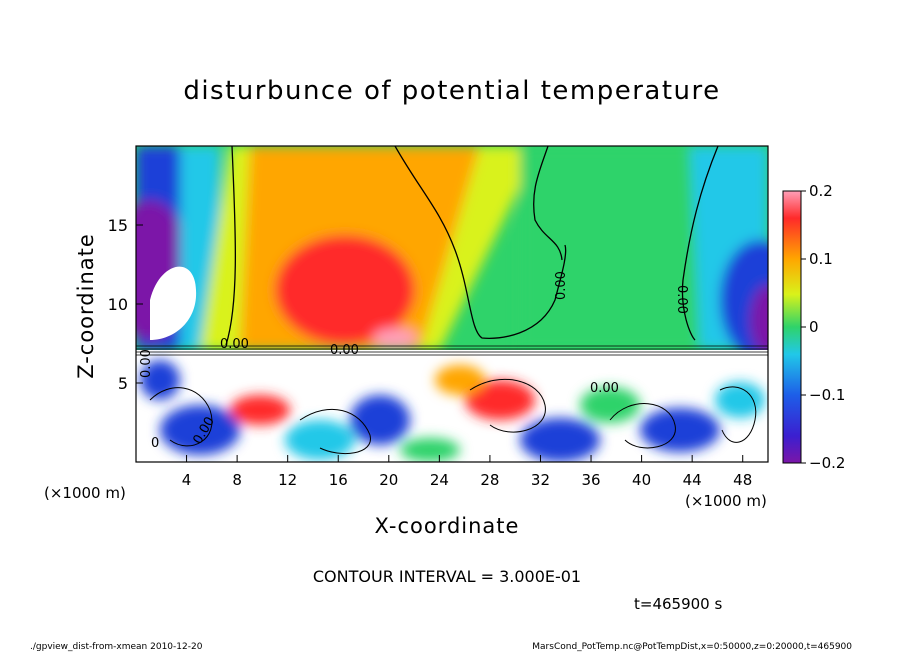  Describe the element at coordinates (447, 576) in the screenshot. I see `contour-interval: CONTOUR INTERVAL = 3.000E-01` at that location.